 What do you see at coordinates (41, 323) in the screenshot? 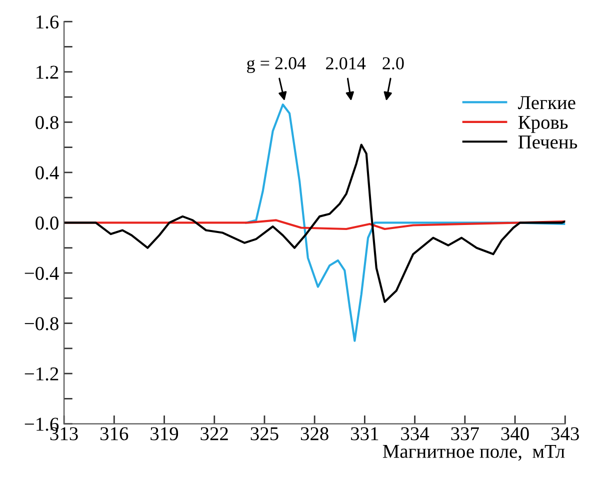
I see `y-tick-label: −0.8` at bounding box center [41, 323].